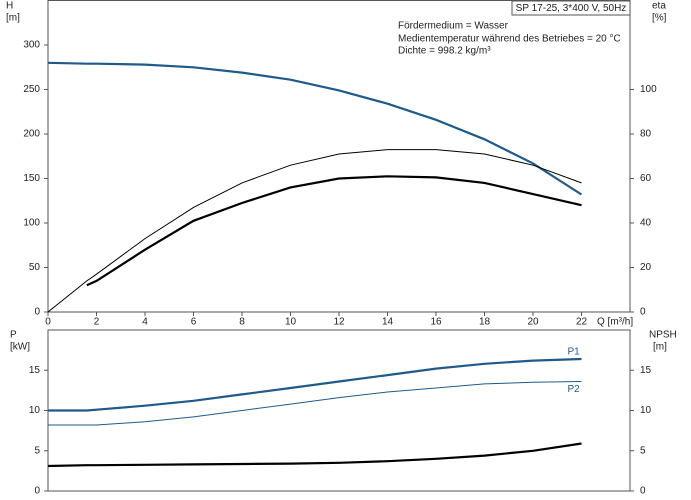 The width and height of the screenshot is (691, 500). Describe the element at coordinates (646, 223) in the screenshot. I see `y2-tick-label: 40` at that location.